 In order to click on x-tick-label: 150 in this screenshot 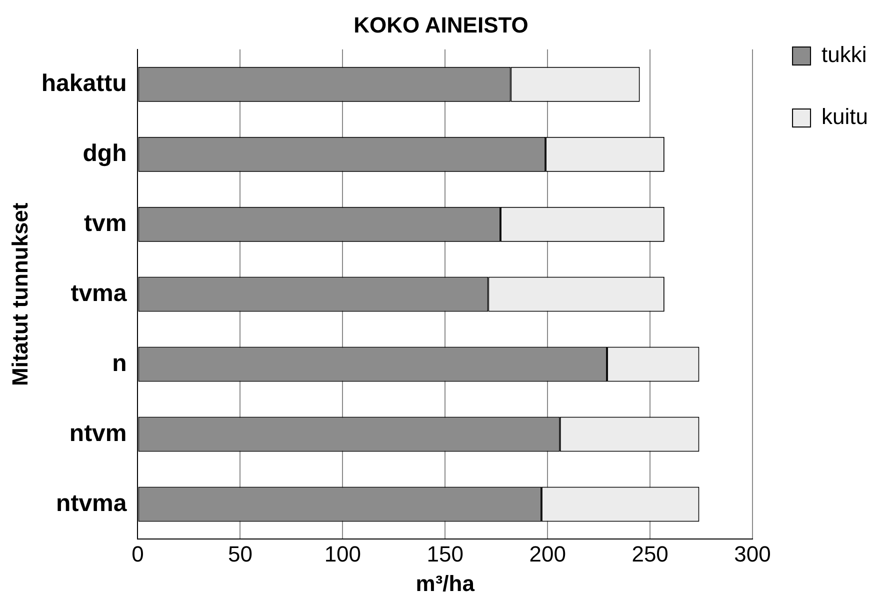, I will do `click(445, 553)`.